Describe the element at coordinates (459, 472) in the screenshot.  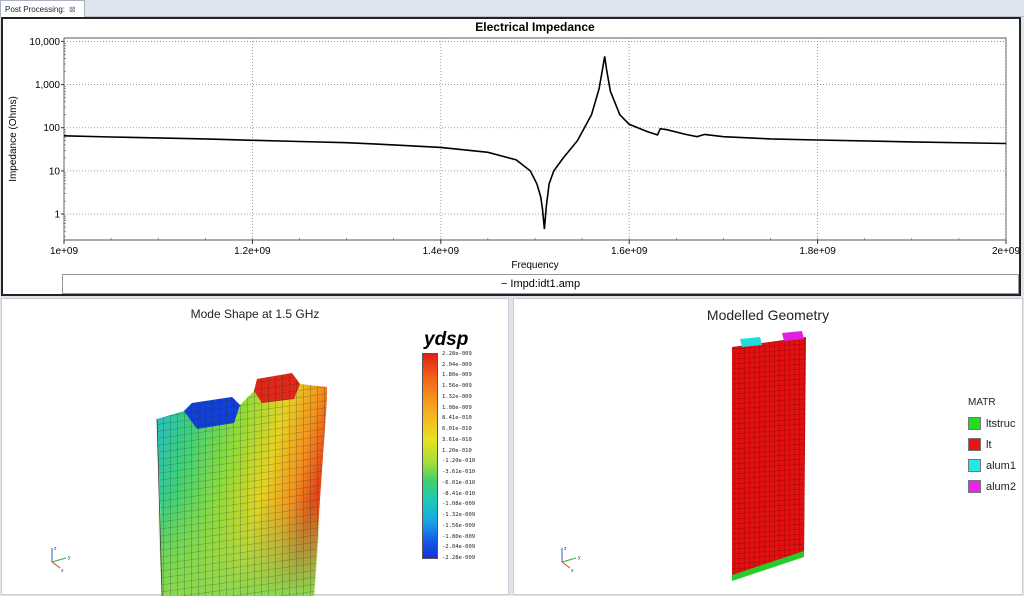
I see `colorbar-label: -3.61e-010` at that location.